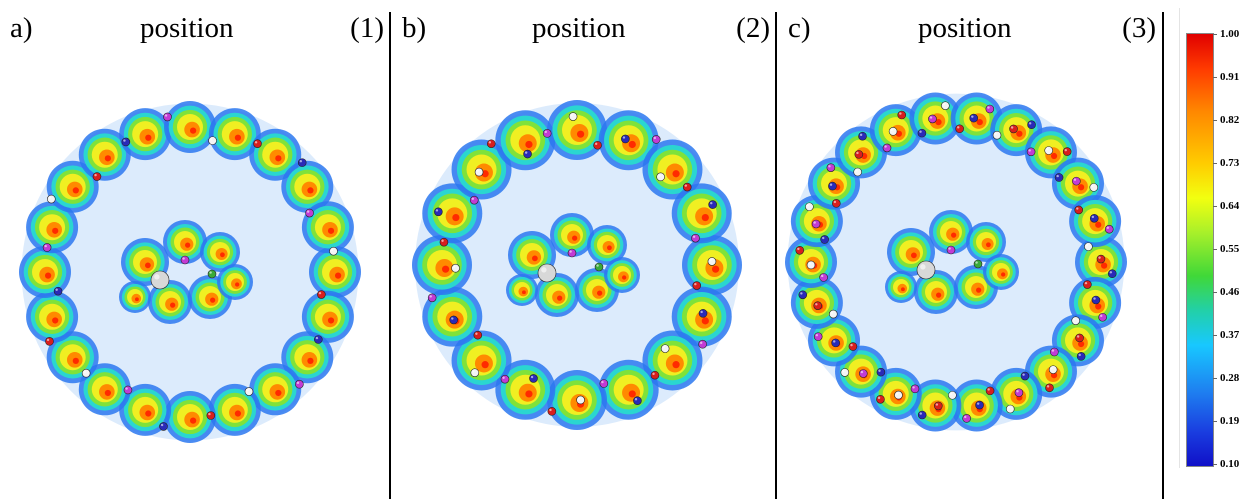 The width and height of the screenshot is (1252, 499). What do you see at coordinates (799, 28) in the screenshot?
I see `panel-c-tag: c)` at bounding box center [799, 28].